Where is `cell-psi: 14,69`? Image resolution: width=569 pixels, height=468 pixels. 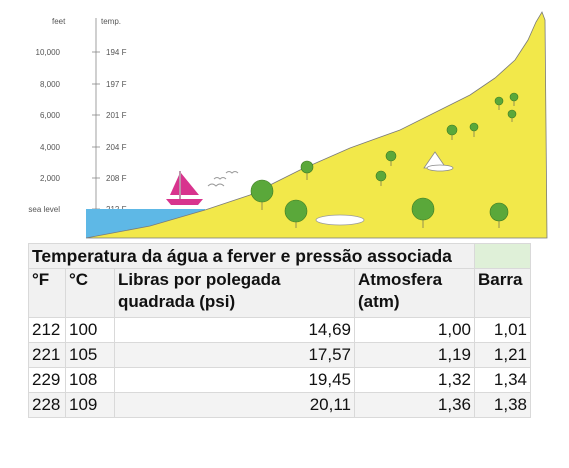 cell-psi: 14,69 is located at coordinates (234, 330).